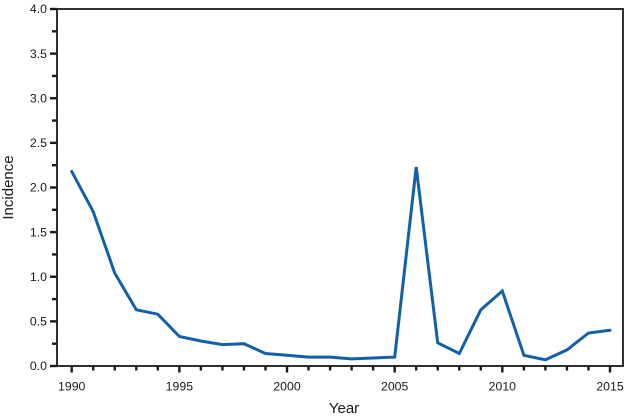  I want to click on x-axis-tick-label: 2010, so click(503, 387).